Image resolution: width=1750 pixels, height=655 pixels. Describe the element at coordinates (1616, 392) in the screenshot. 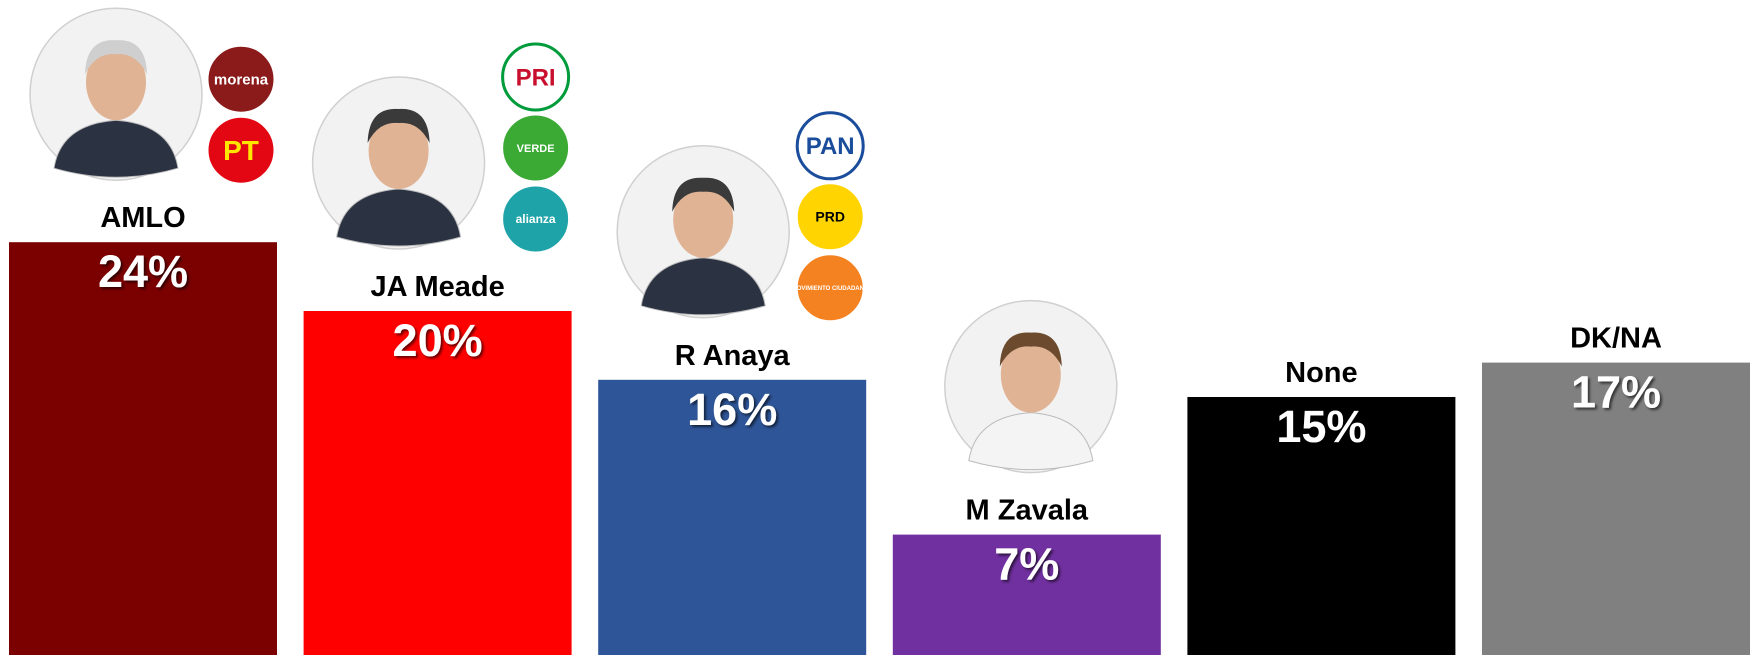

I see `value-label: 17%` at that location.